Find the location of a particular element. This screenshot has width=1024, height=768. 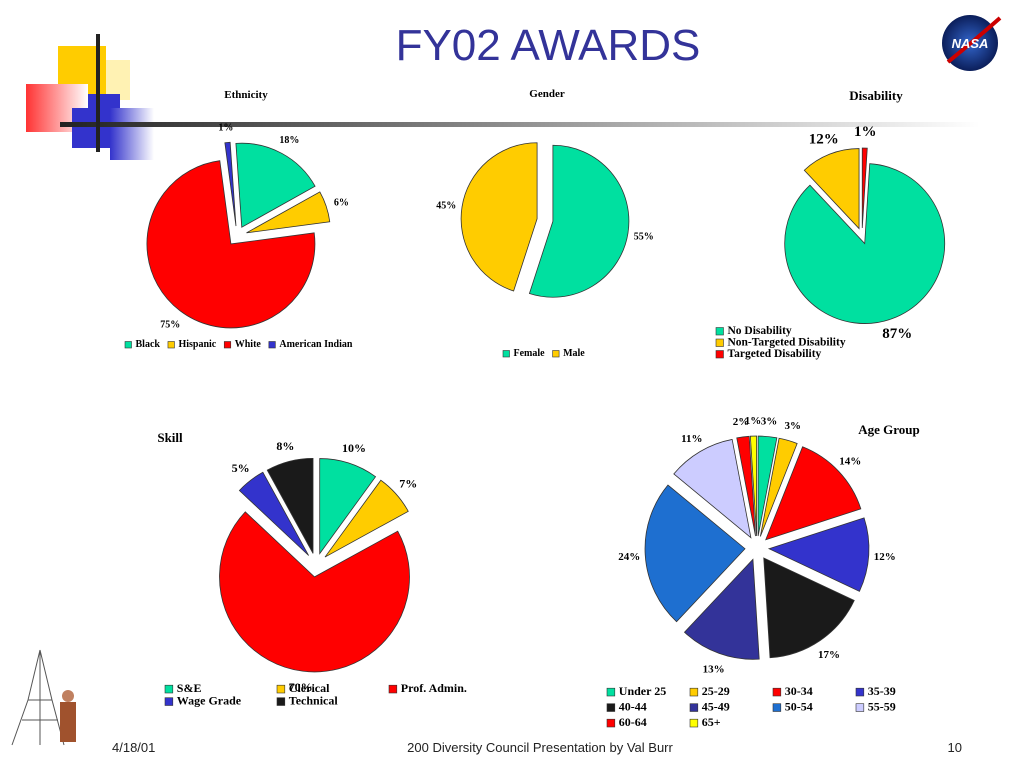

legend-label: Male is located at coordinates (574, 353).